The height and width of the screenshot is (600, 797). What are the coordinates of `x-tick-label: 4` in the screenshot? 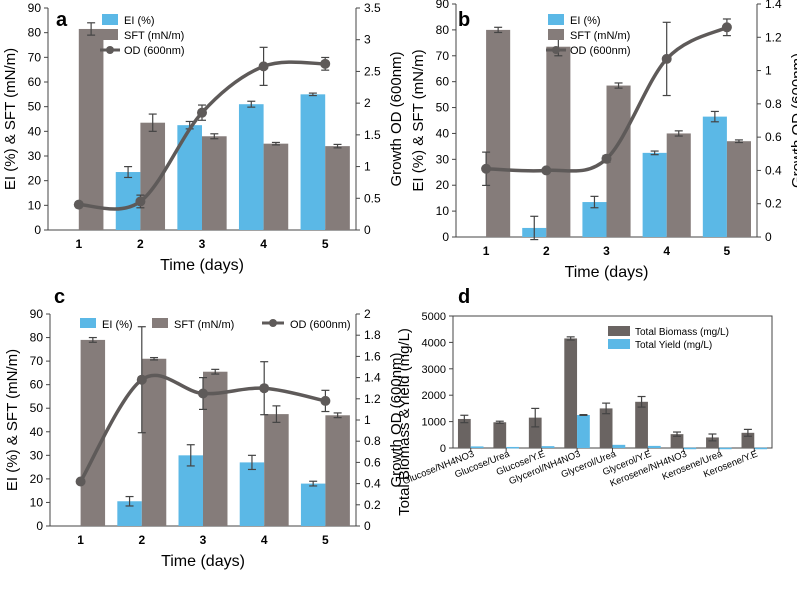 It's located at (666, 251).